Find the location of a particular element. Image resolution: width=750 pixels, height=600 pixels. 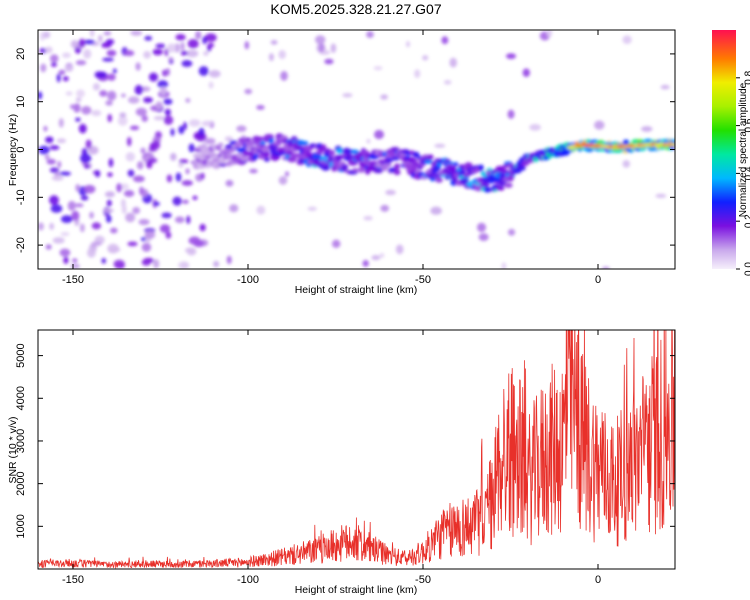

colorbar-gradient is located at coordinates (724, 149).